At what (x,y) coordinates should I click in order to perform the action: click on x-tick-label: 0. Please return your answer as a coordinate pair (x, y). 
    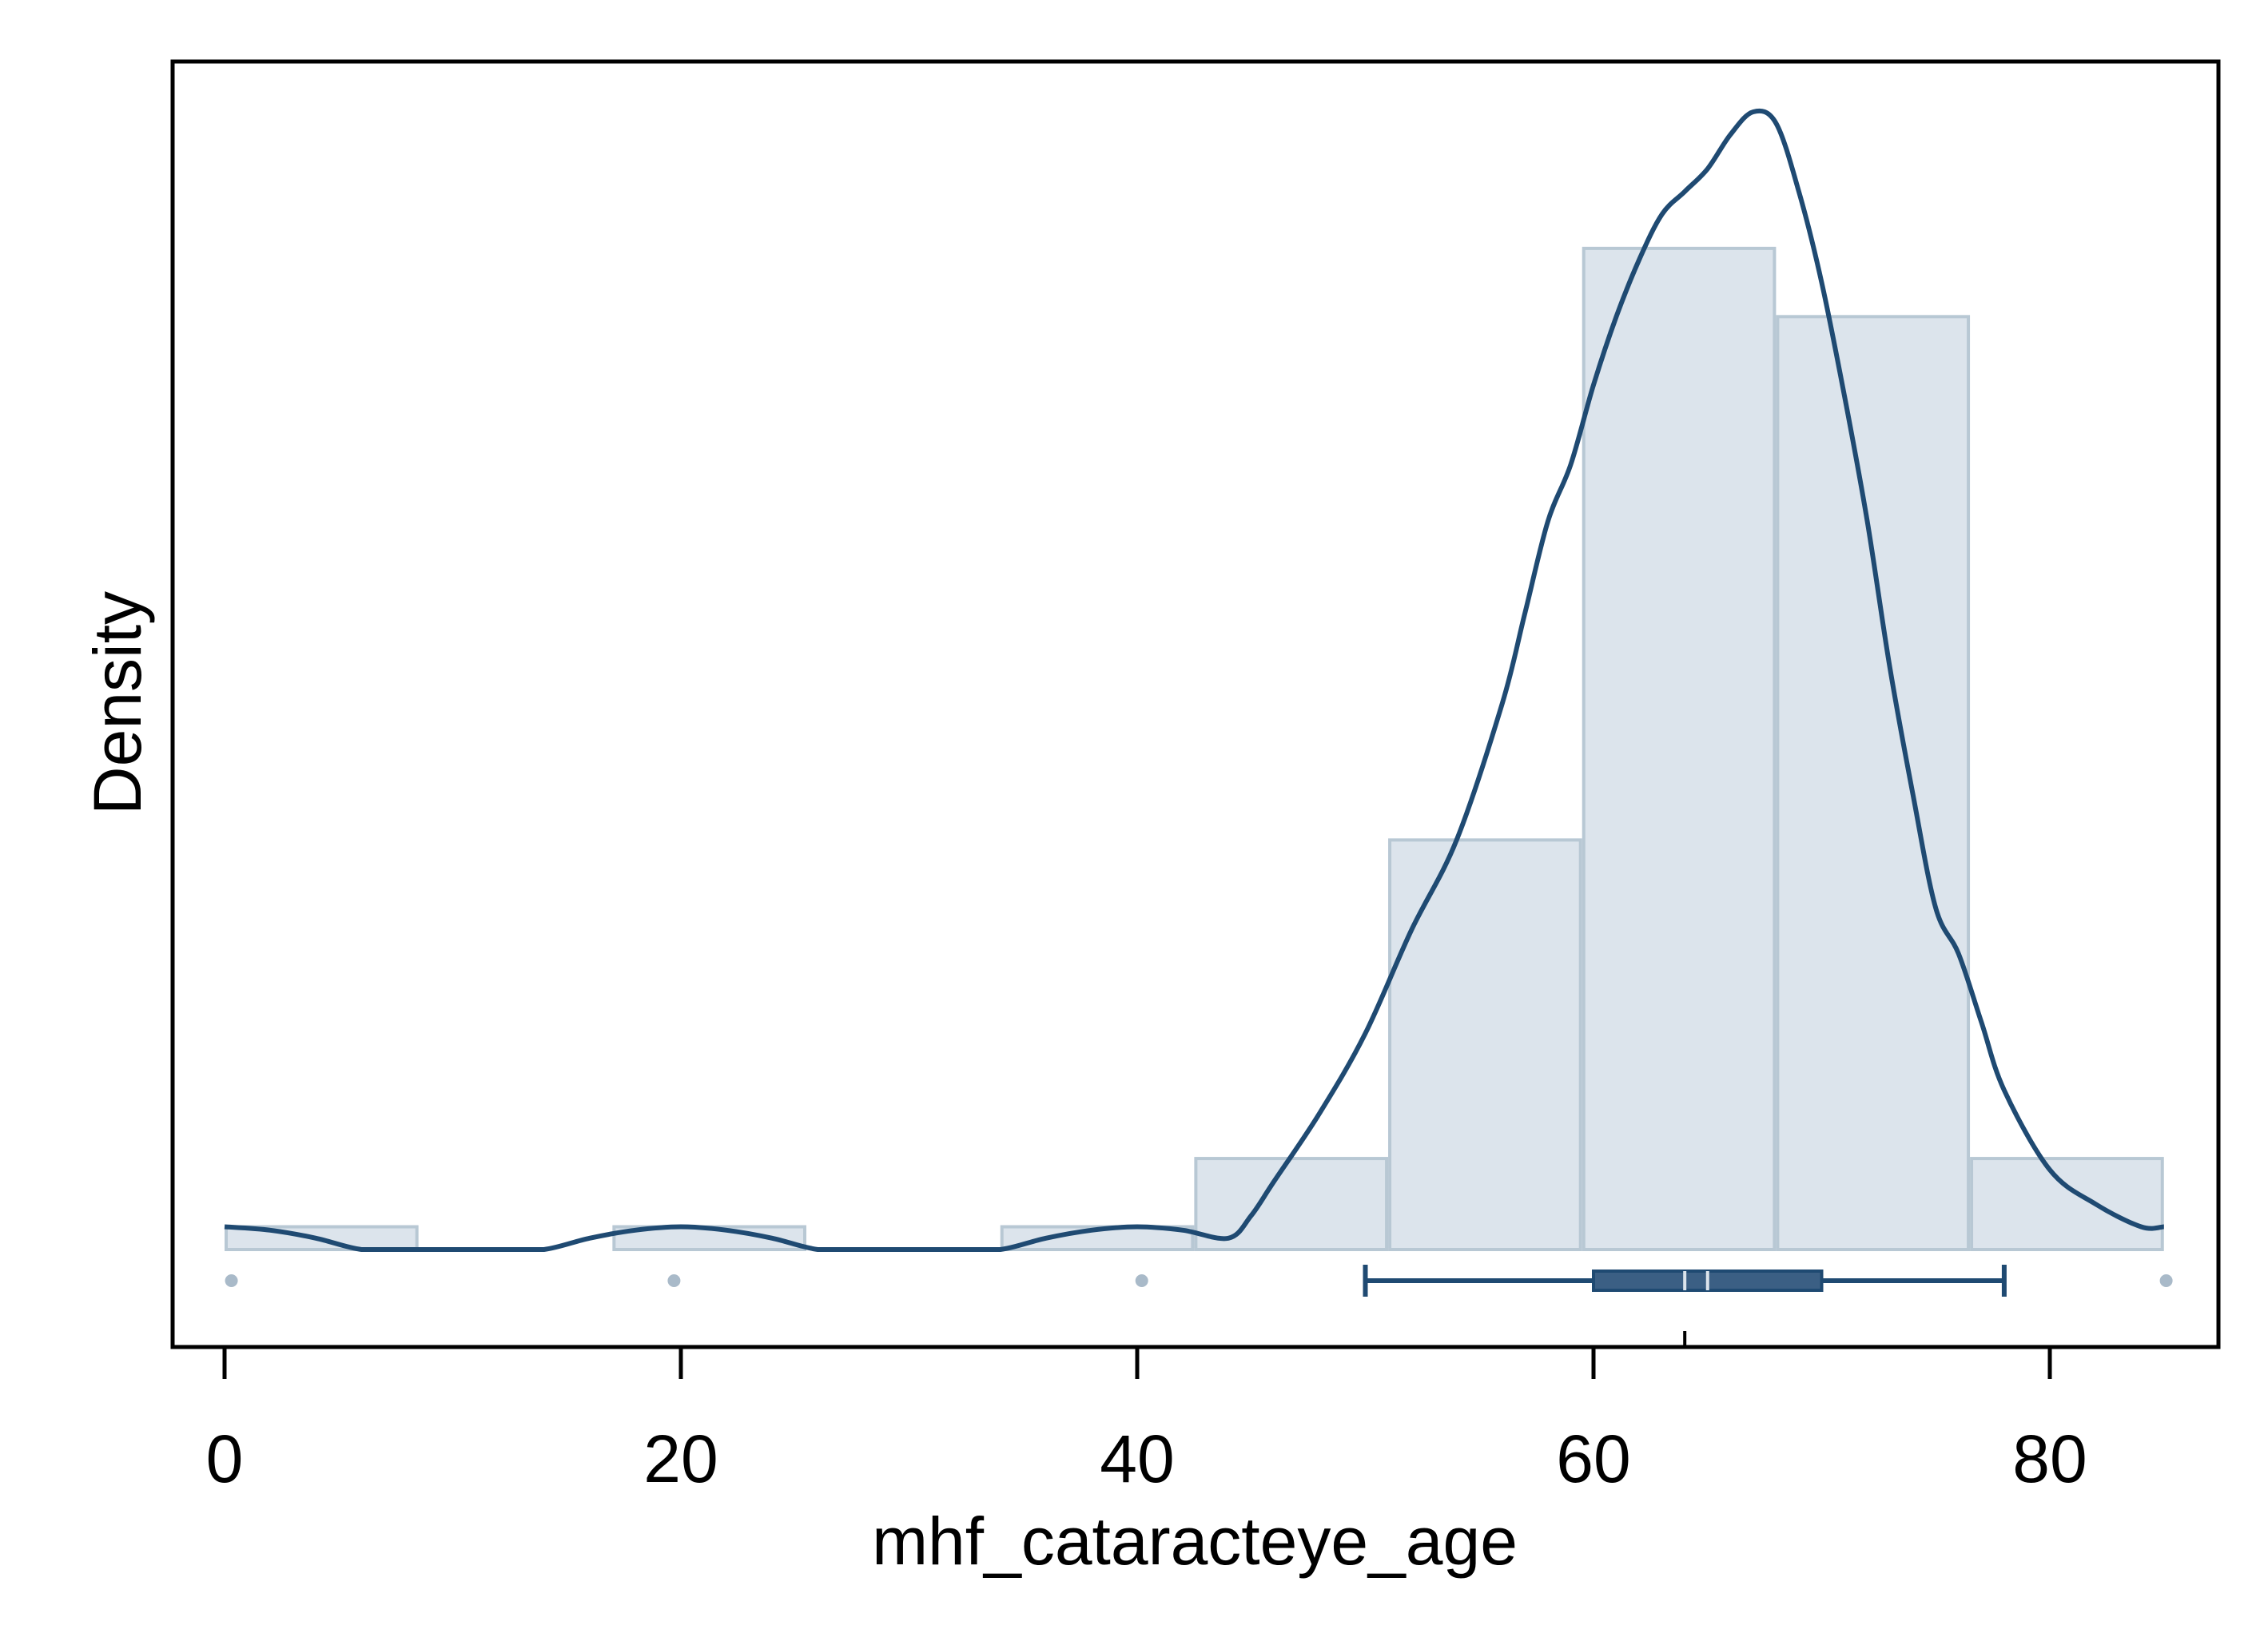
    Looking at the image, I should click on (225, 1458).